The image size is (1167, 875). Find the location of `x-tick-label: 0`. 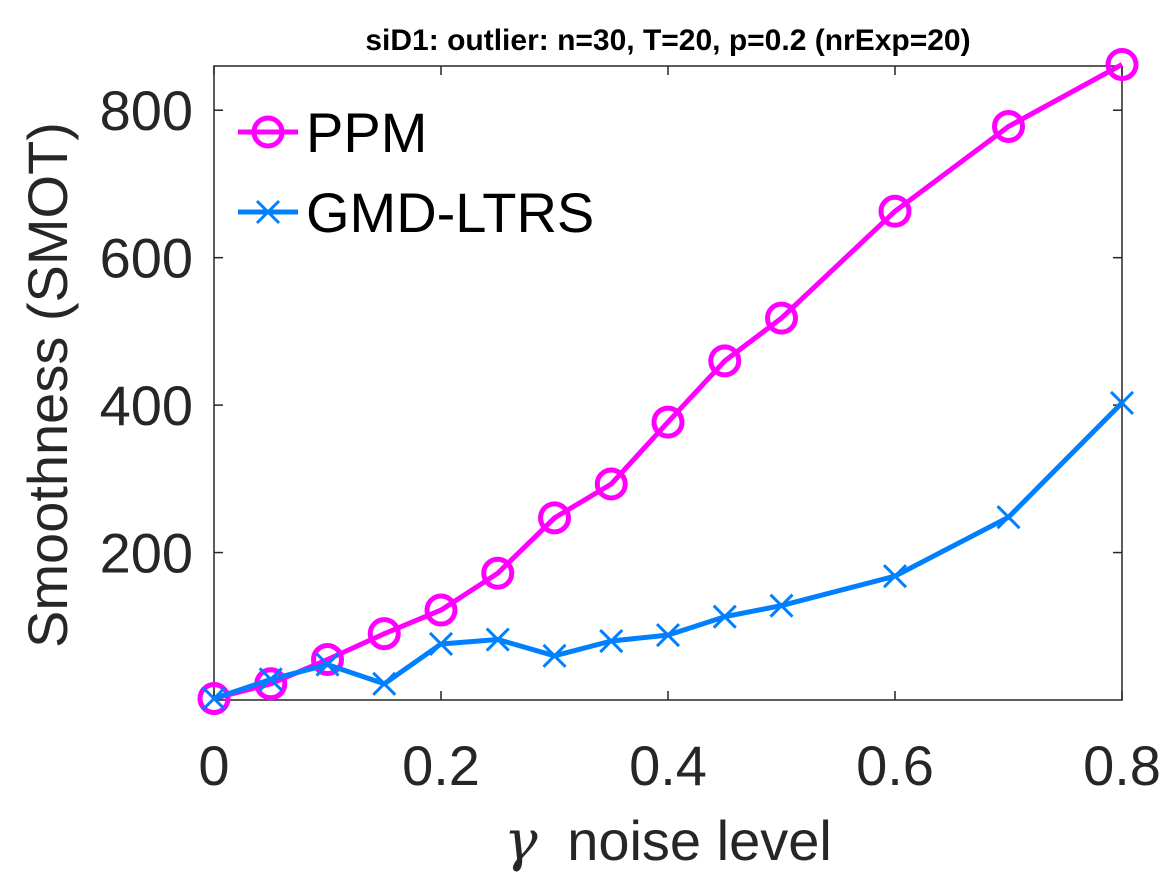

x-tick-label: 0 is located at coordinates (213, 765).